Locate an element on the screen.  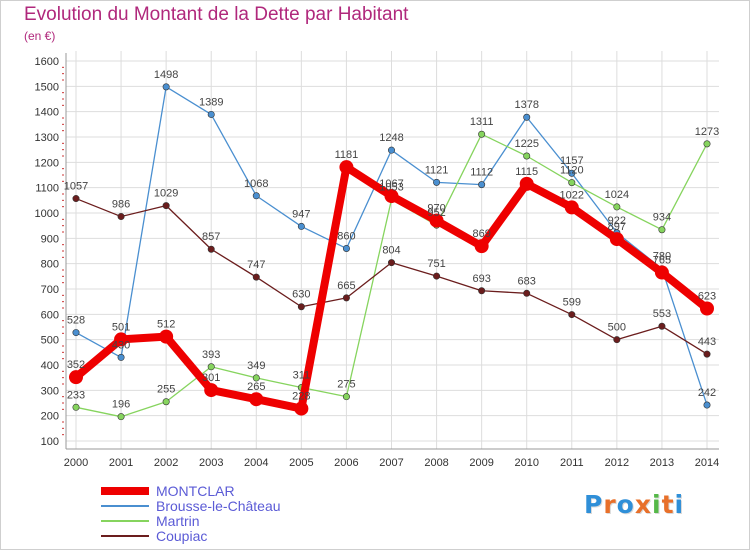
legend-item: MONTCLAR is located at coordinates (261, 491).